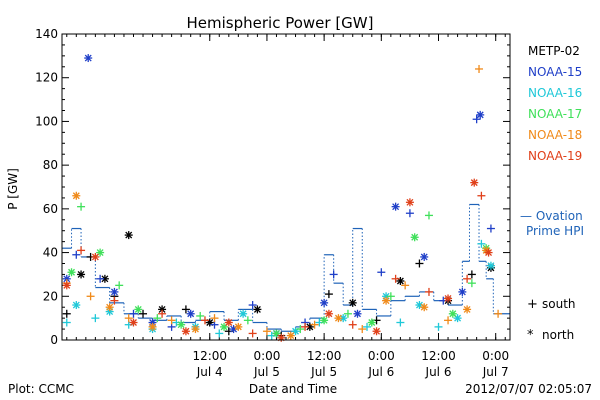  What do you see at coordinates (555, 72) in the screenshot?
I see `legend-entry: NOAA-15` at bounding box center [555, 72].